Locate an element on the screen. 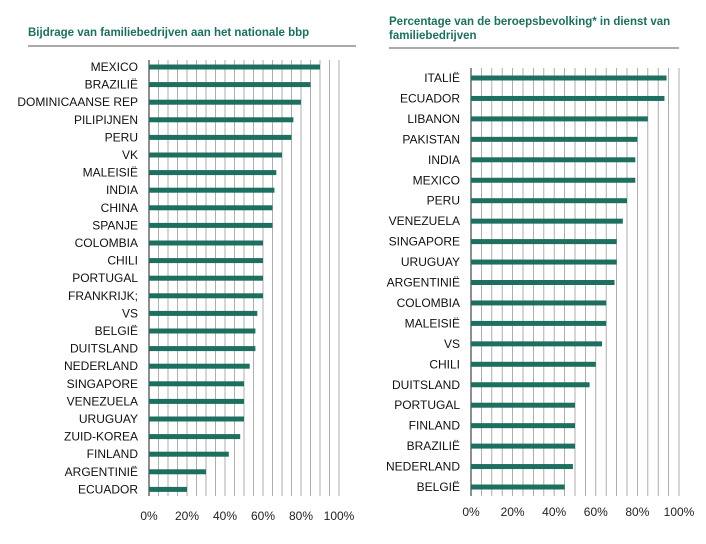  right-category-label: PORTUGAL is located at coordinates (427, 405).